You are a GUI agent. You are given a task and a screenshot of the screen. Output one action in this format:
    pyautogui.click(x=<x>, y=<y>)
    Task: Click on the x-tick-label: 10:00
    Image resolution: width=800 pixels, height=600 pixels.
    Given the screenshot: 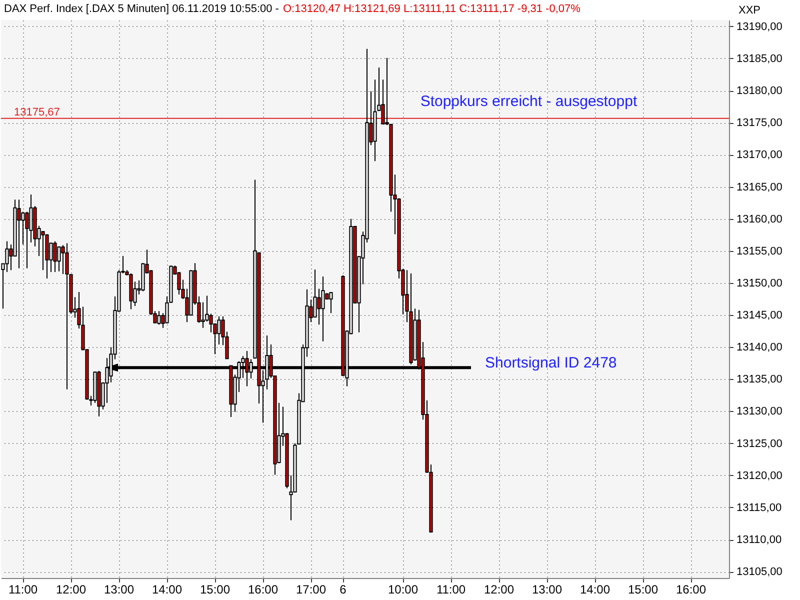 What is the action you would take?
    pyautogui.click(x=403, y=589)
    